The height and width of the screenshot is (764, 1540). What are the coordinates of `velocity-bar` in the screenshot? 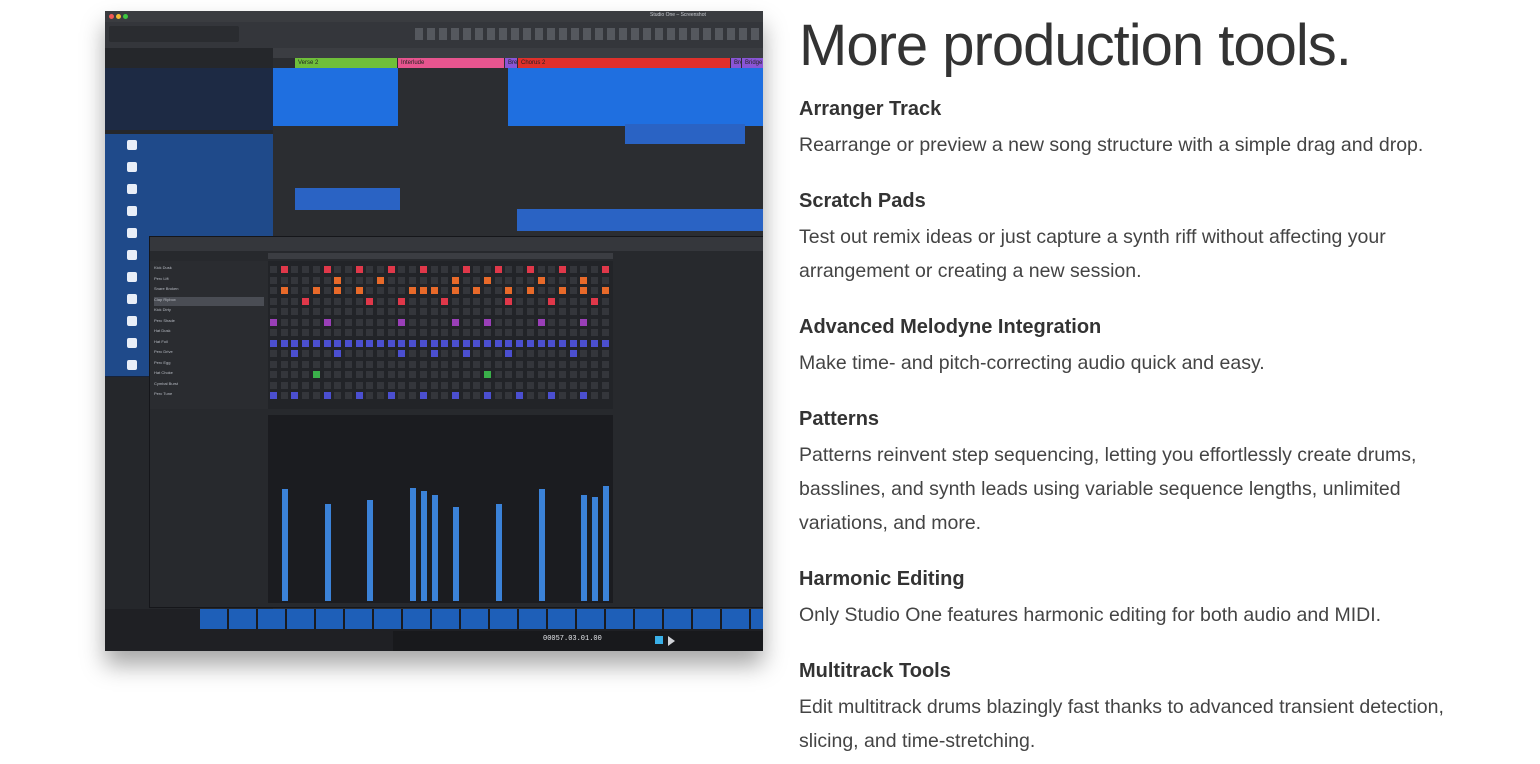 It's located at (455, 554).